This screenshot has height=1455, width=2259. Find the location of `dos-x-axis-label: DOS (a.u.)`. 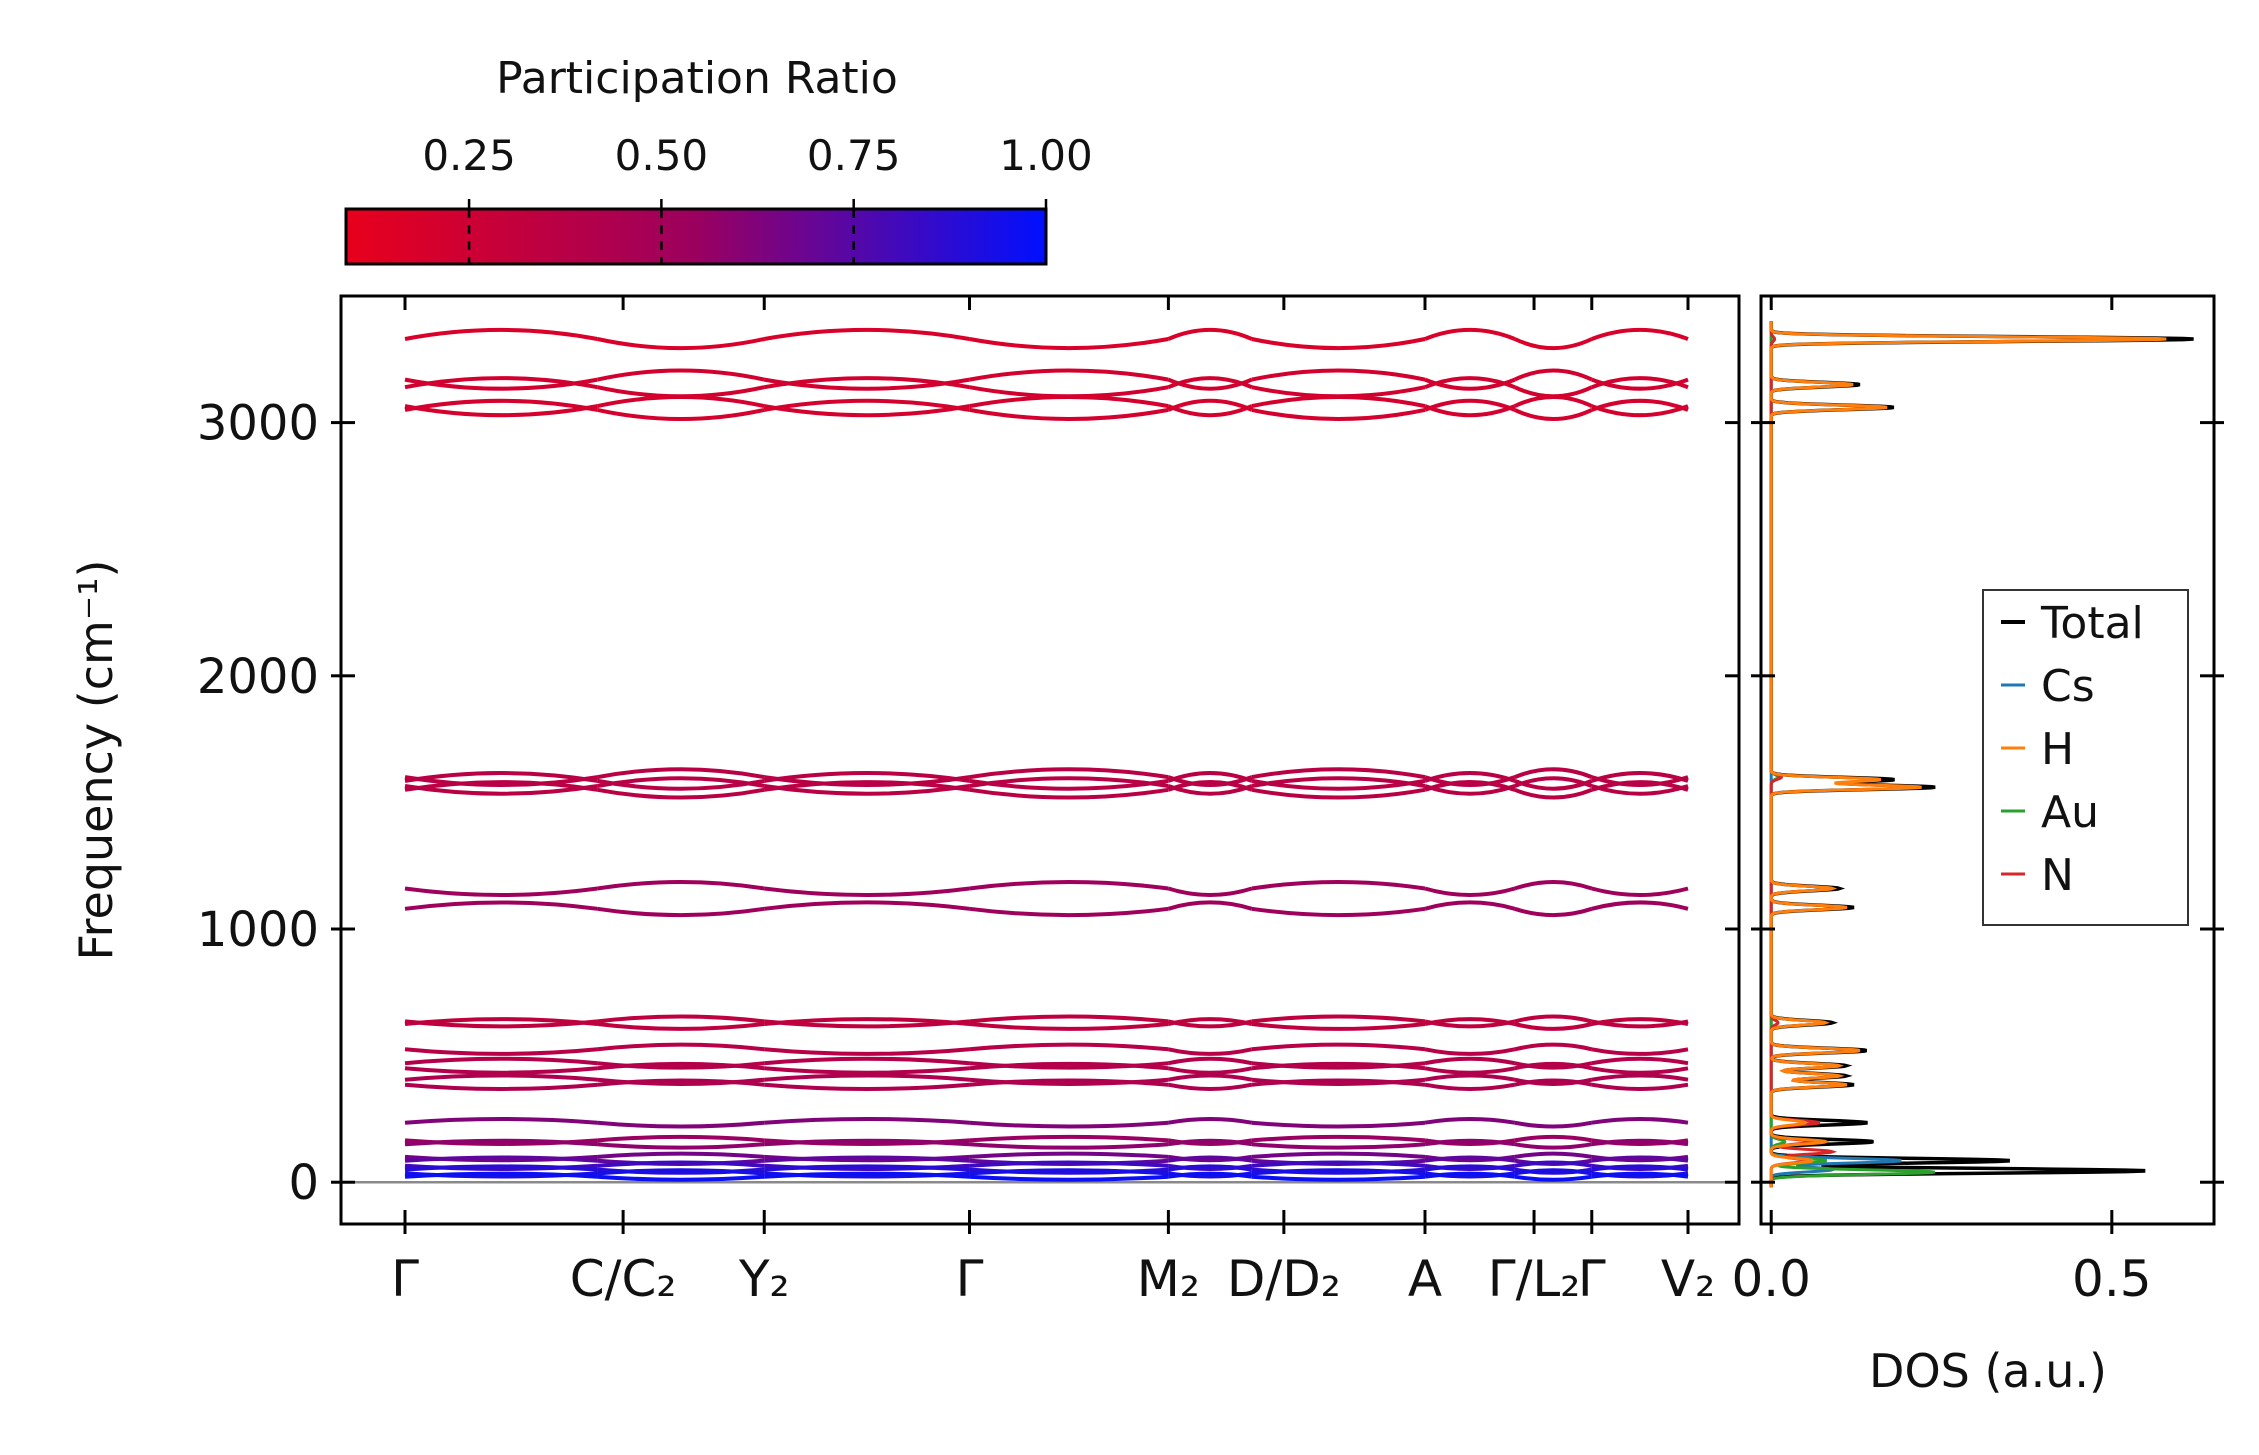

dos-x-axis-label: DOS (a.u.) is located at coordinates (1988, 1371).